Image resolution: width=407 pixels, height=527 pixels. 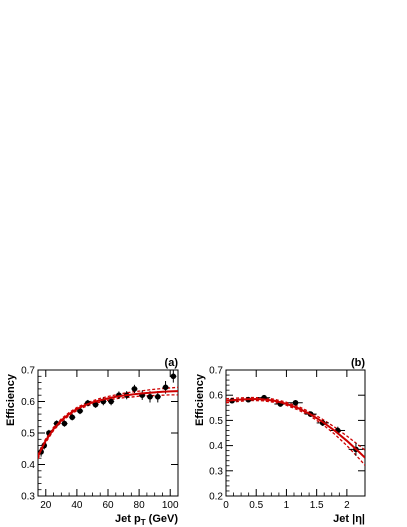 I want to click on panel-a-x-tick-label: 100, so click(x=170, y=505).